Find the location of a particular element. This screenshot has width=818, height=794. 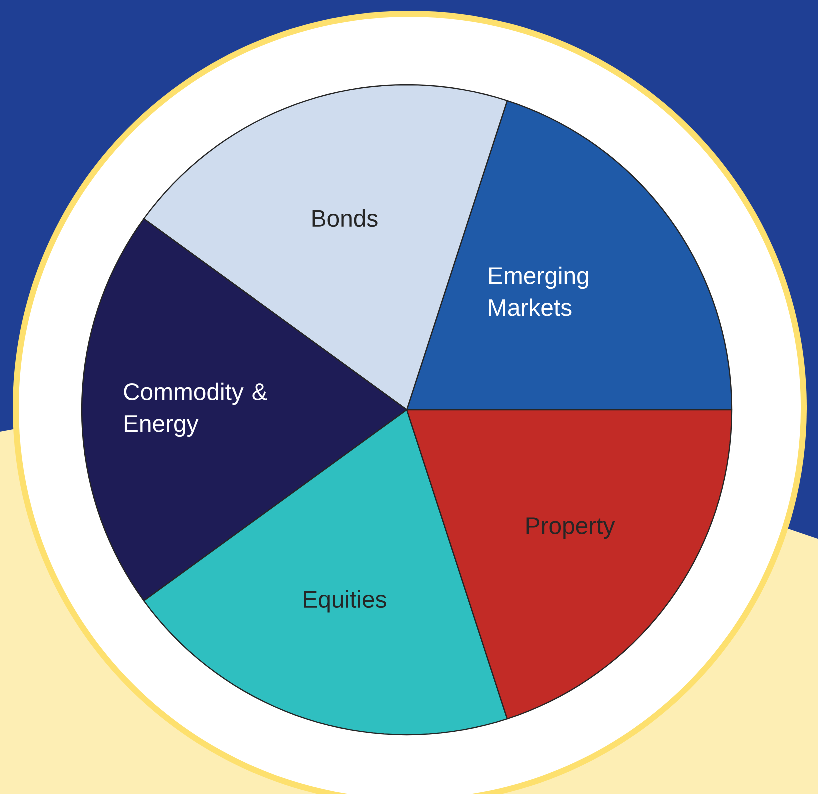

slice-label: Emerging Markets is located at coordinates (539, 291).